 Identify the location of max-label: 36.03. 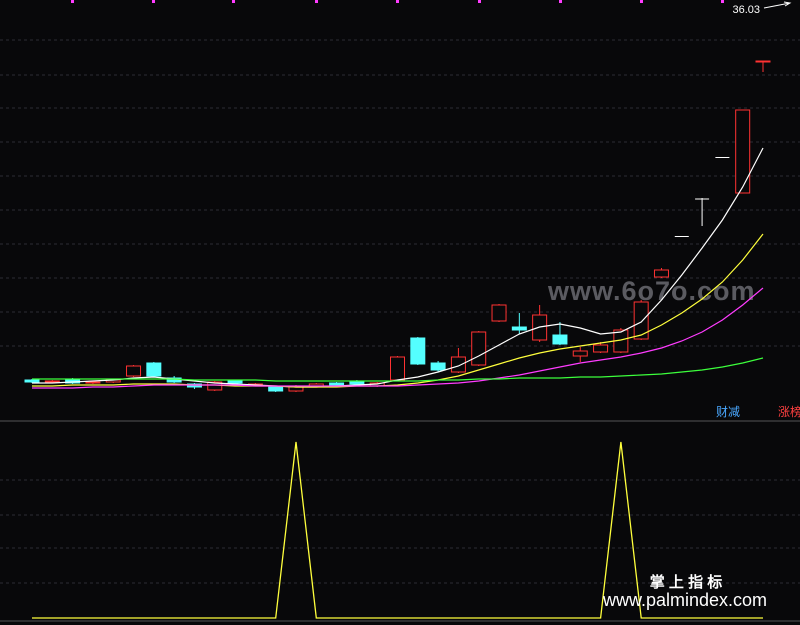
(746, 10).